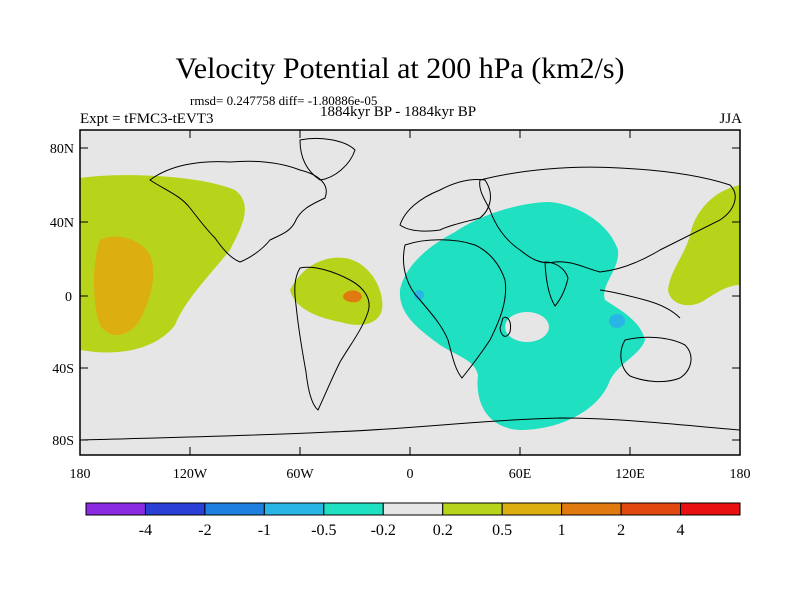 The image size is (800, 600). Describe the element at coordinates (63, 369) in the screenshot. I see `lat-label-40s: 40S` at that location.